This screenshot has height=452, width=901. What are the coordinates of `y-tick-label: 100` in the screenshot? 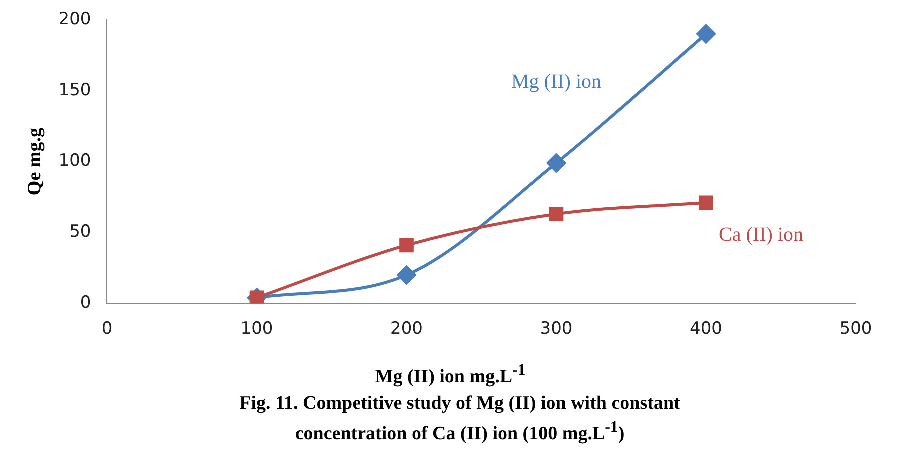 It's located at (75, 161).